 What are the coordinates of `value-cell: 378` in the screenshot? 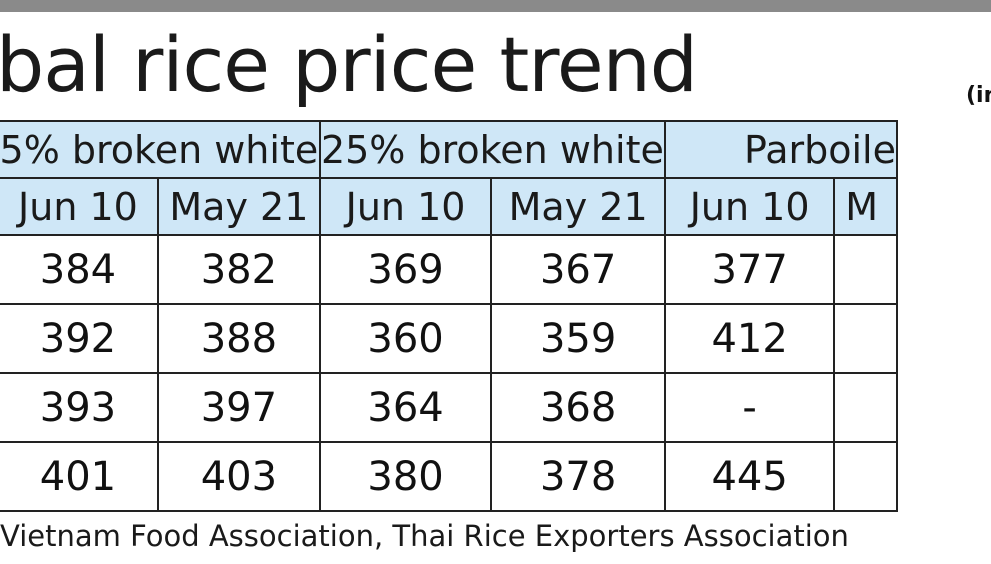 It's located at (578, 476).